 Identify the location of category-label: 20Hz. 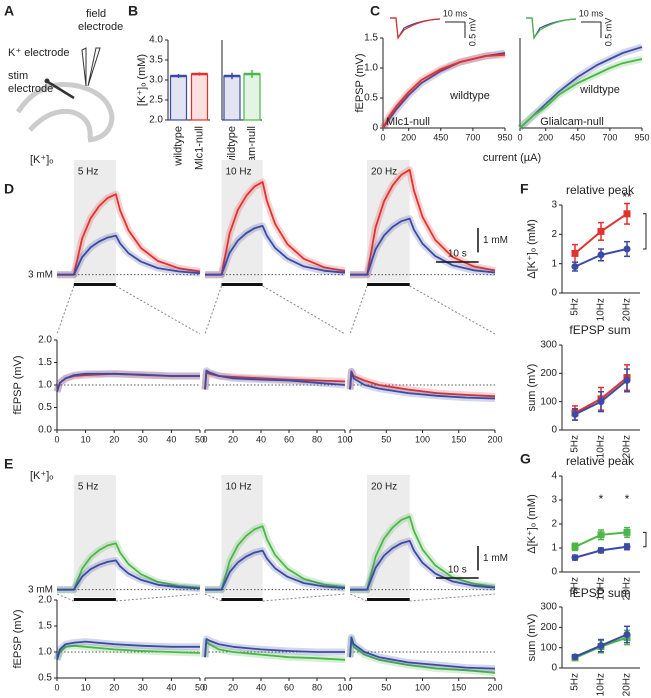
(627, 684).